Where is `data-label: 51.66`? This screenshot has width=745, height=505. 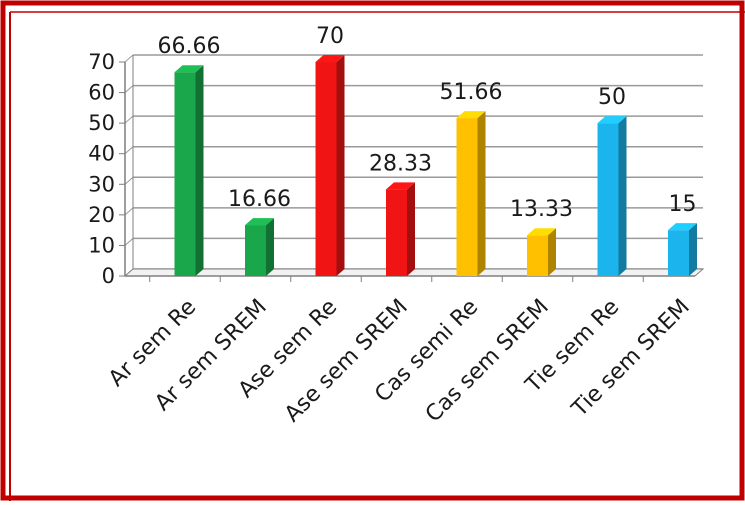 data-label: 51.66 is located at coordinates (471, 92).